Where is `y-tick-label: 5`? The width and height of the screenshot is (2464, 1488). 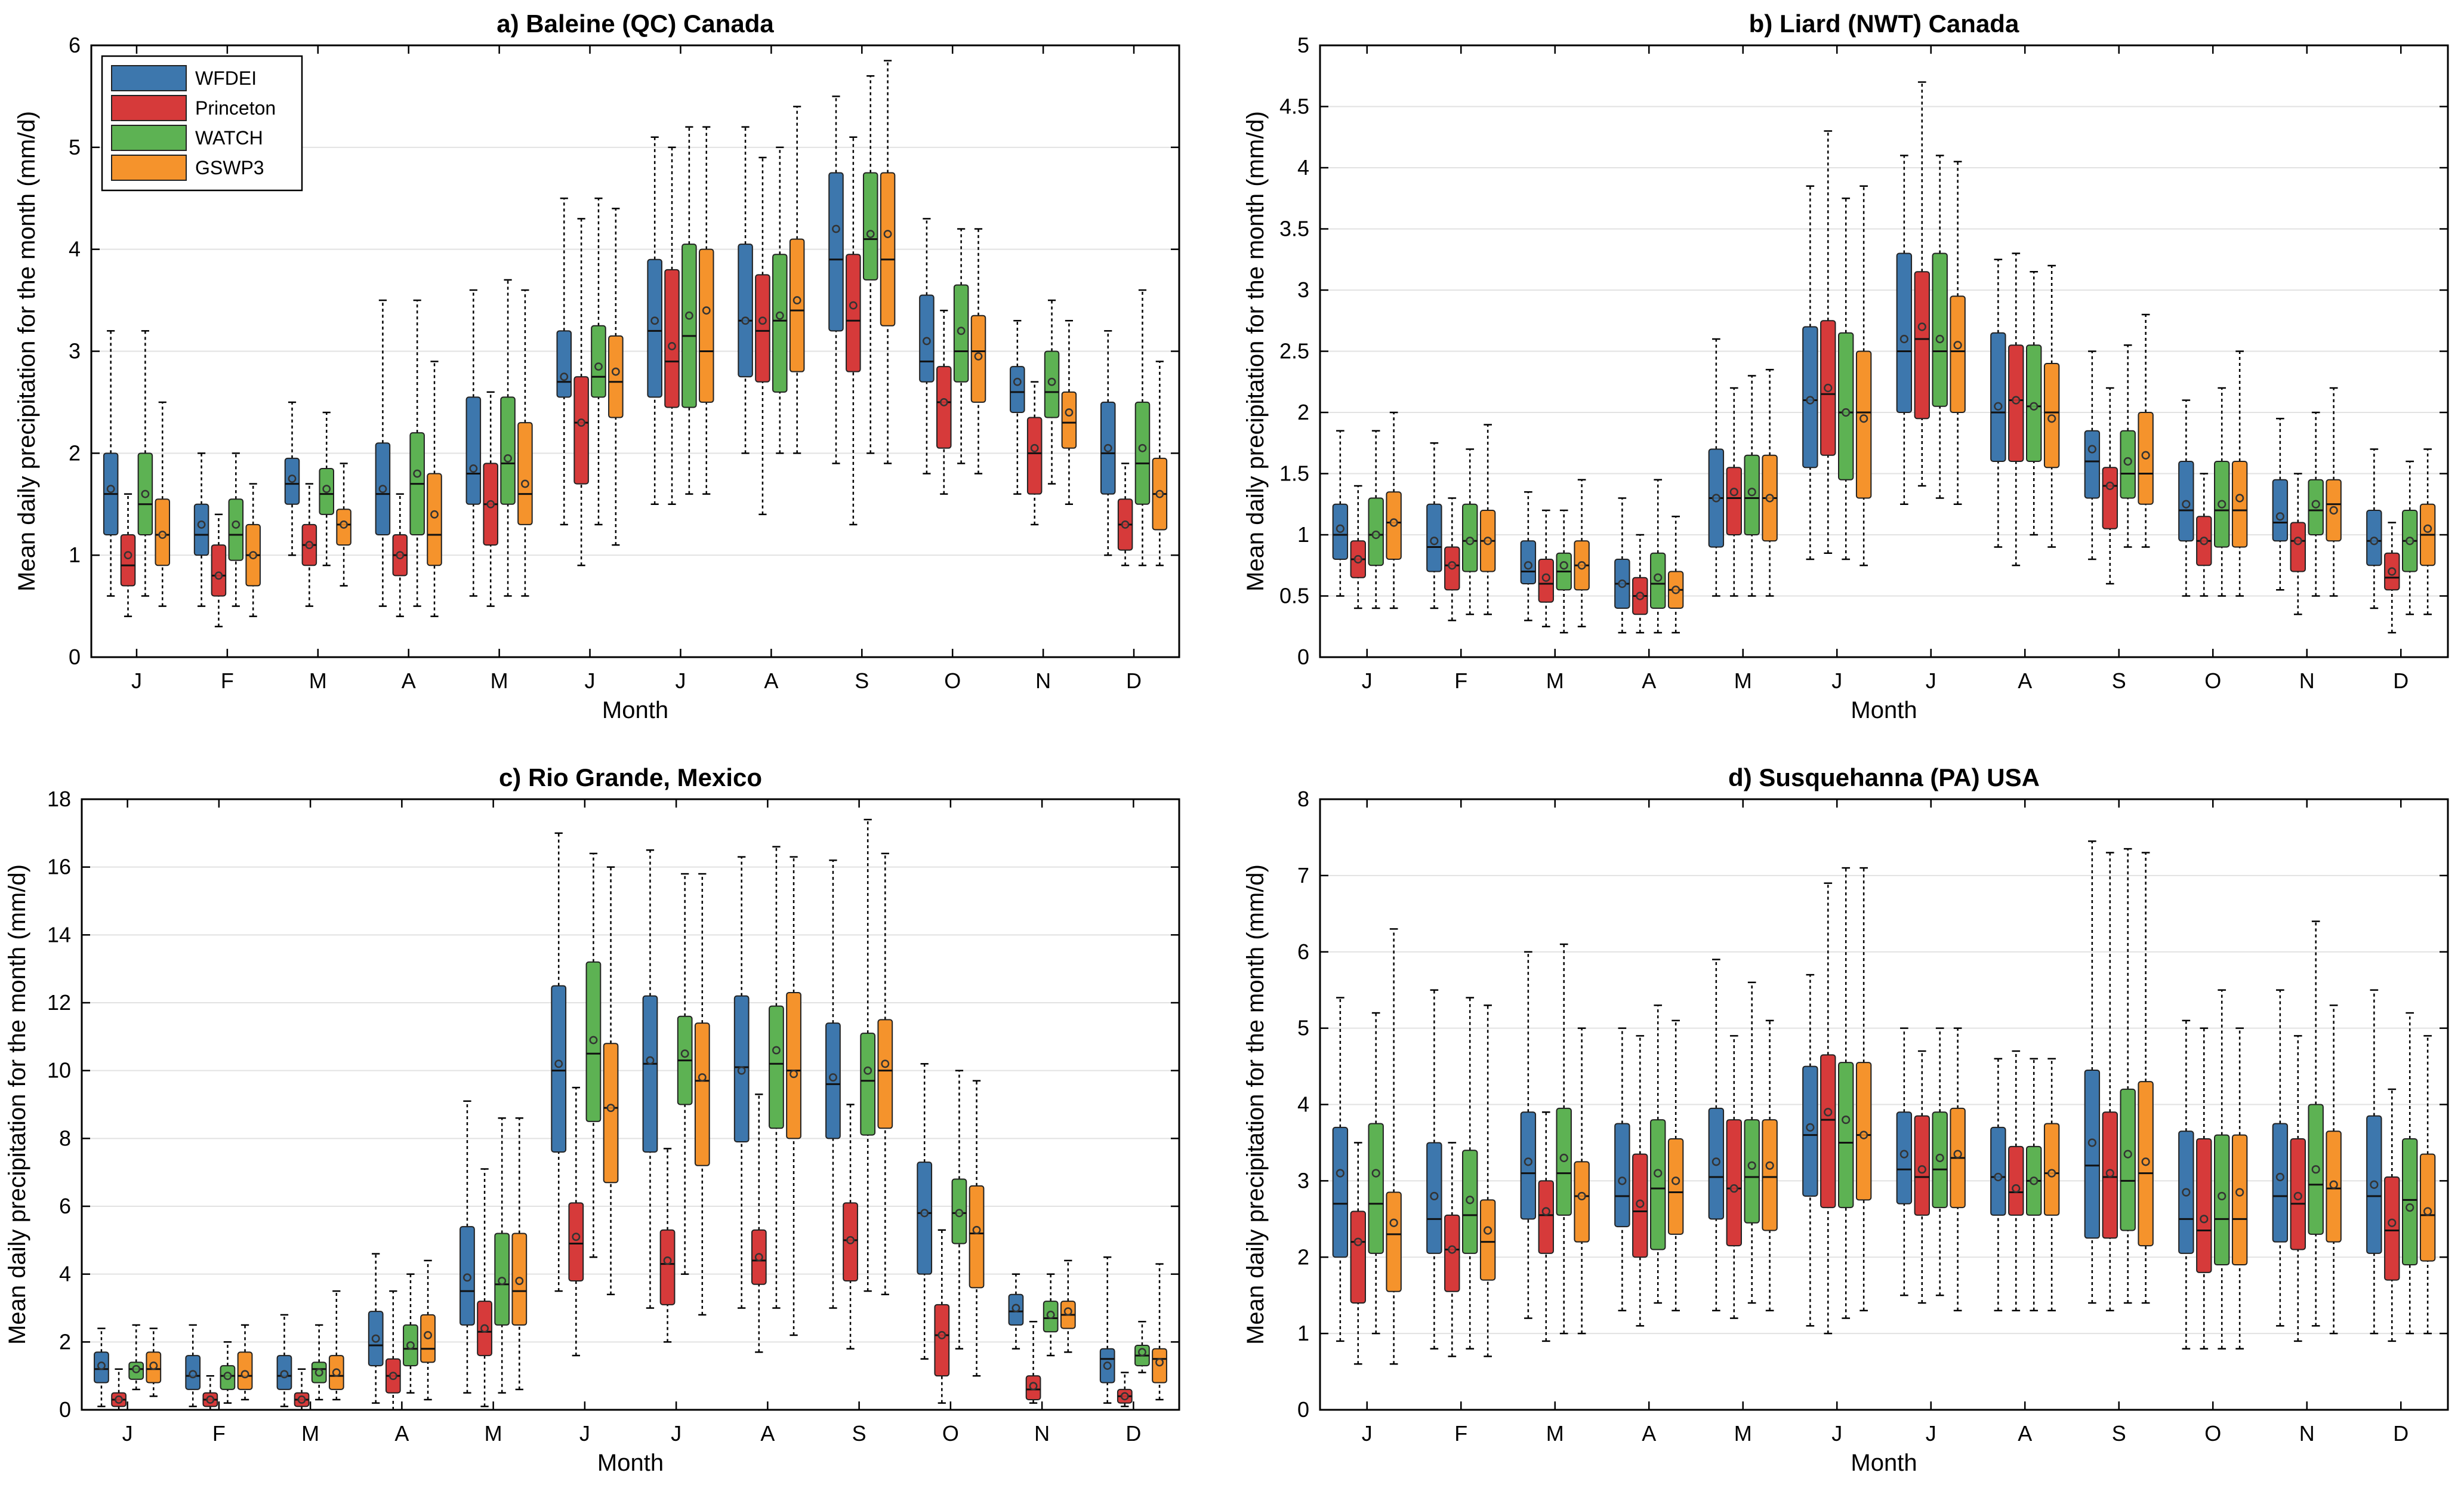
y-tick-label: 5 is located at coordinates (75, 147).